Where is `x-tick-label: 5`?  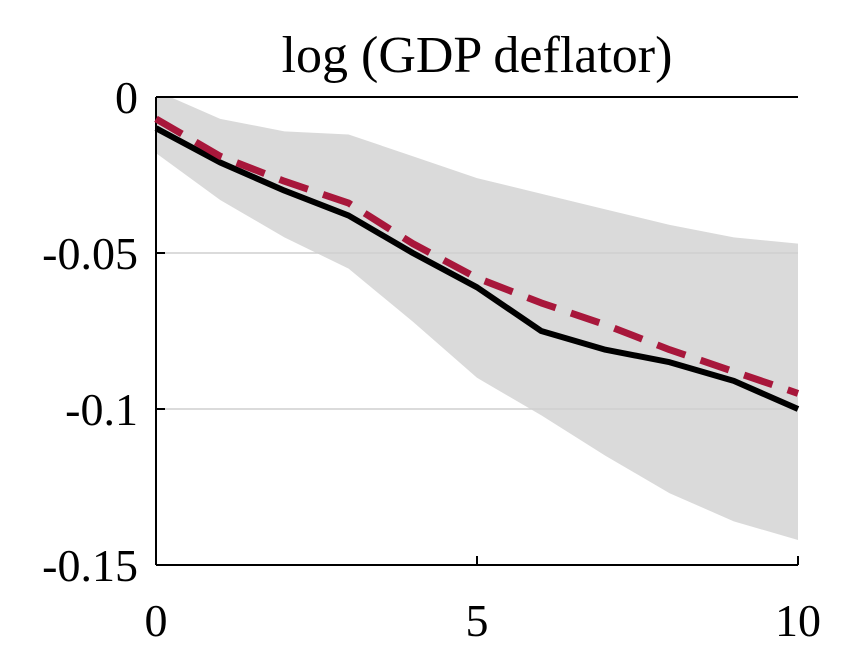 x-tick-label: 5 is located at coordinates (477, 620).